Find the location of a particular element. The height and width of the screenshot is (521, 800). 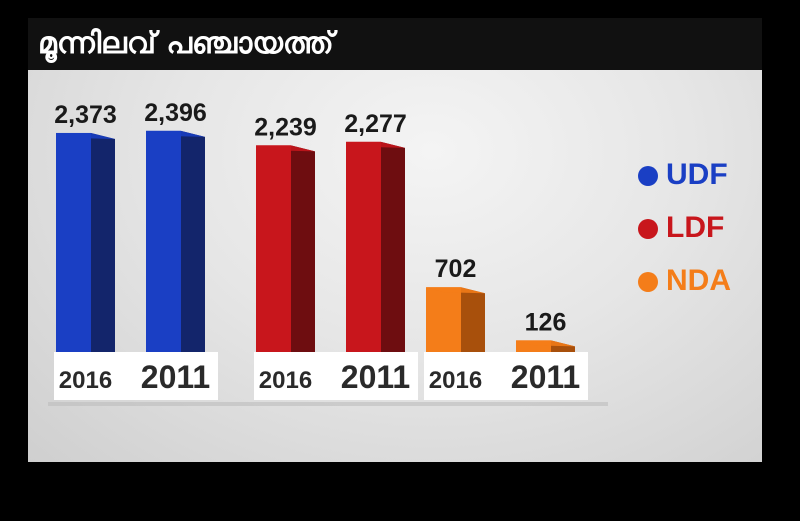

value-label: 702 is located at coordinates (456, 269).